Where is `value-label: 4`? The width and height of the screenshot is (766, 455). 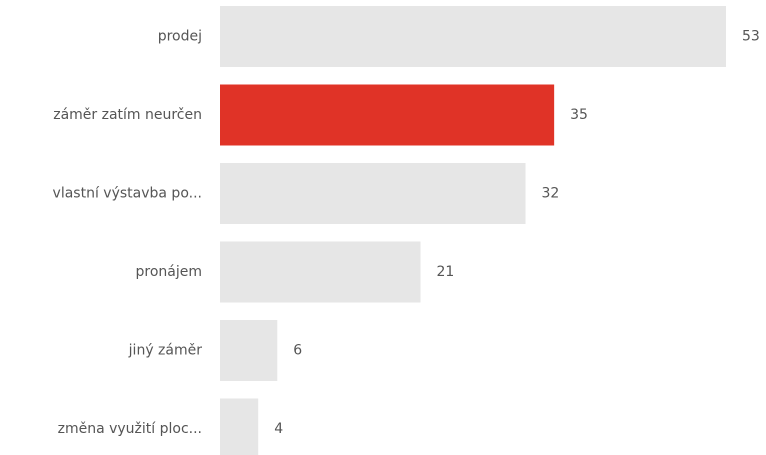
value-label: 4 is located at coordinates (278, 429).